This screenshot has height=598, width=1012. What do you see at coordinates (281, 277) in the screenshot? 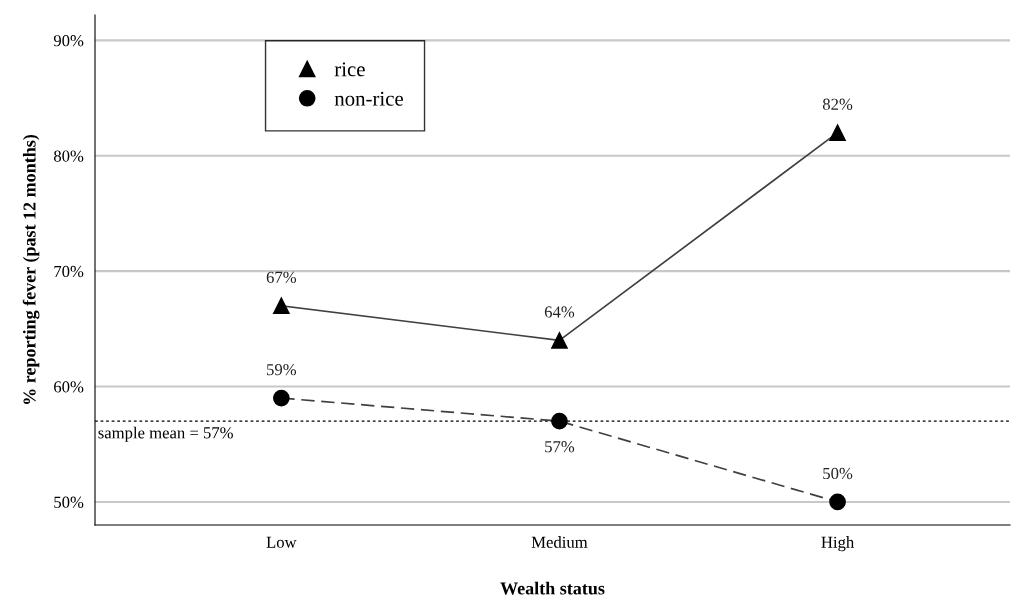
I see `data-label: 67%` at bounding box center [281, 277].